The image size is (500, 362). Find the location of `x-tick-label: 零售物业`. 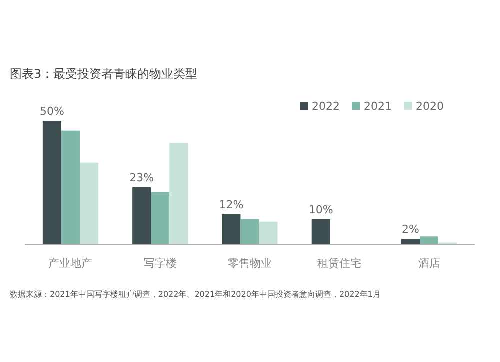

x-tick-label: 零售物业 is located at coordinates (250, 263).